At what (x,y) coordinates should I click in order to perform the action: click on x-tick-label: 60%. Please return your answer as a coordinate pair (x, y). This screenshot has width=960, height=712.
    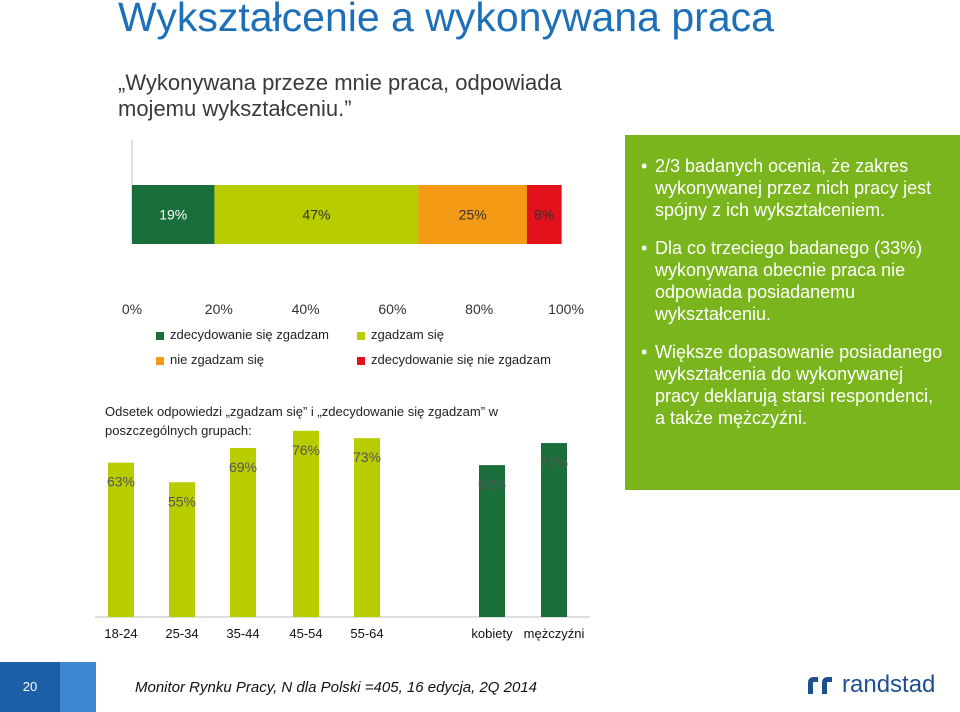
    Looking at the image, I should click on (392, 309).